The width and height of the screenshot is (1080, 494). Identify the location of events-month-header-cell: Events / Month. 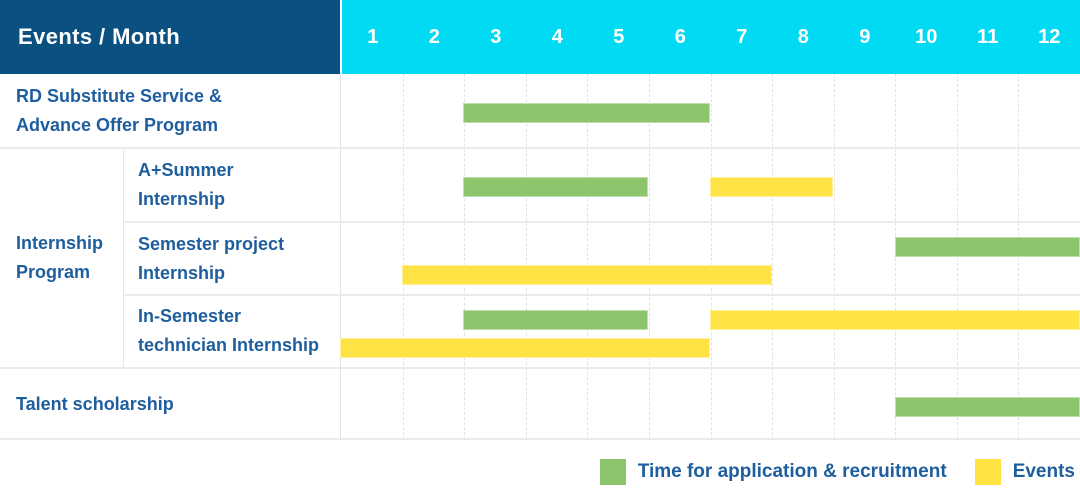
(170, 37).